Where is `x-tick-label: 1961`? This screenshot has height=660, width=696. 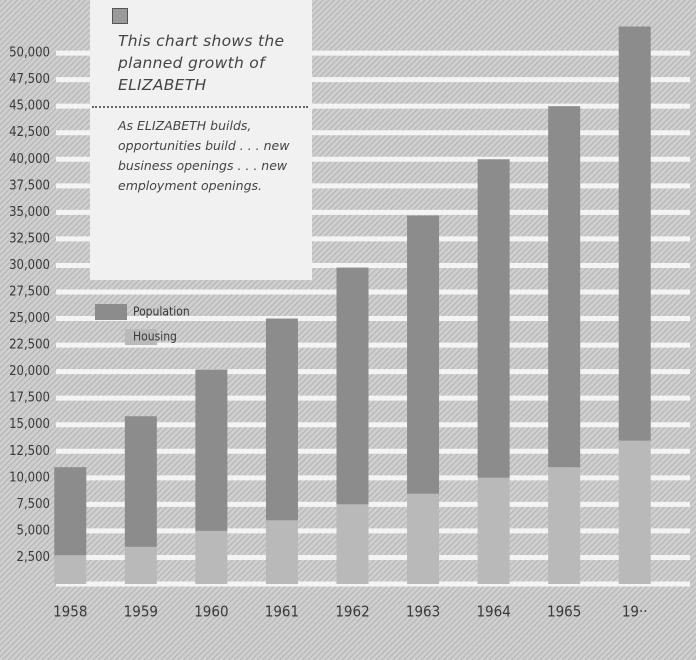 x-tick-label: 1961 is located at coordinates (282, 612).